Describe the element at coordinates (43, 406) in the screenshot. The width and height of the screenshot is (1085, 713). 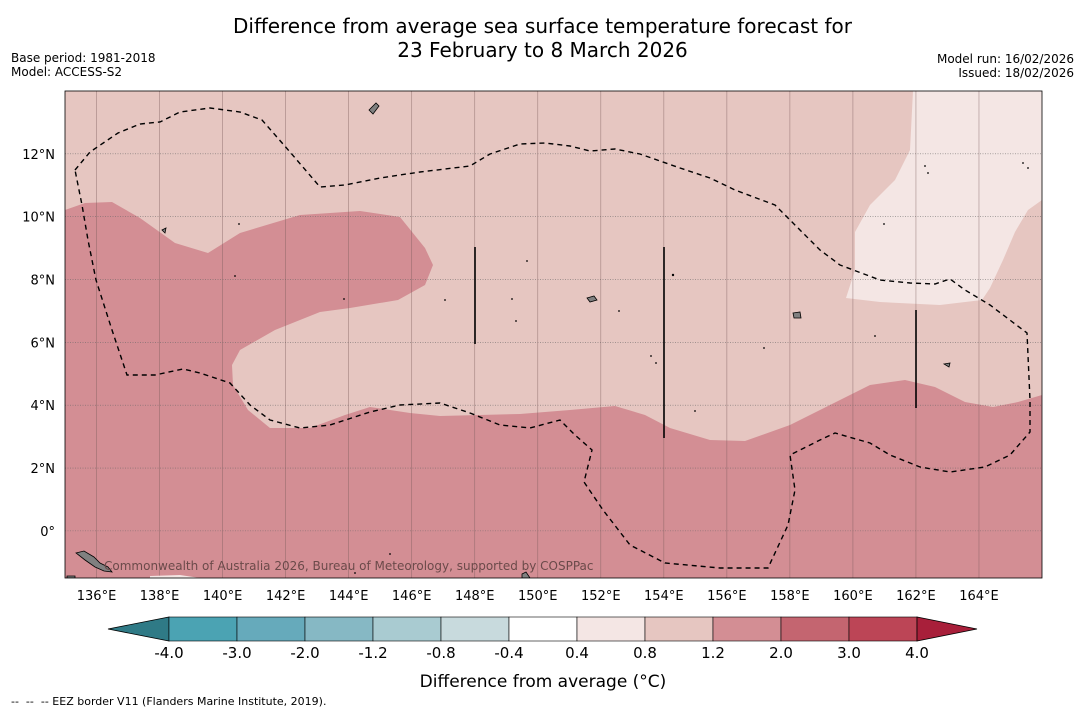
I see `lat-label: 4°N` at that location.